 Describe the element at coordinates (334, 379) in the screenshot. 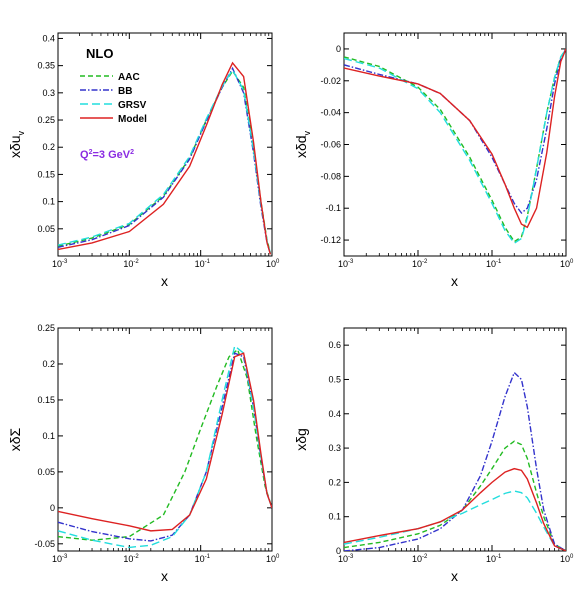

I see `y-tick-label: 0.5` at that location.